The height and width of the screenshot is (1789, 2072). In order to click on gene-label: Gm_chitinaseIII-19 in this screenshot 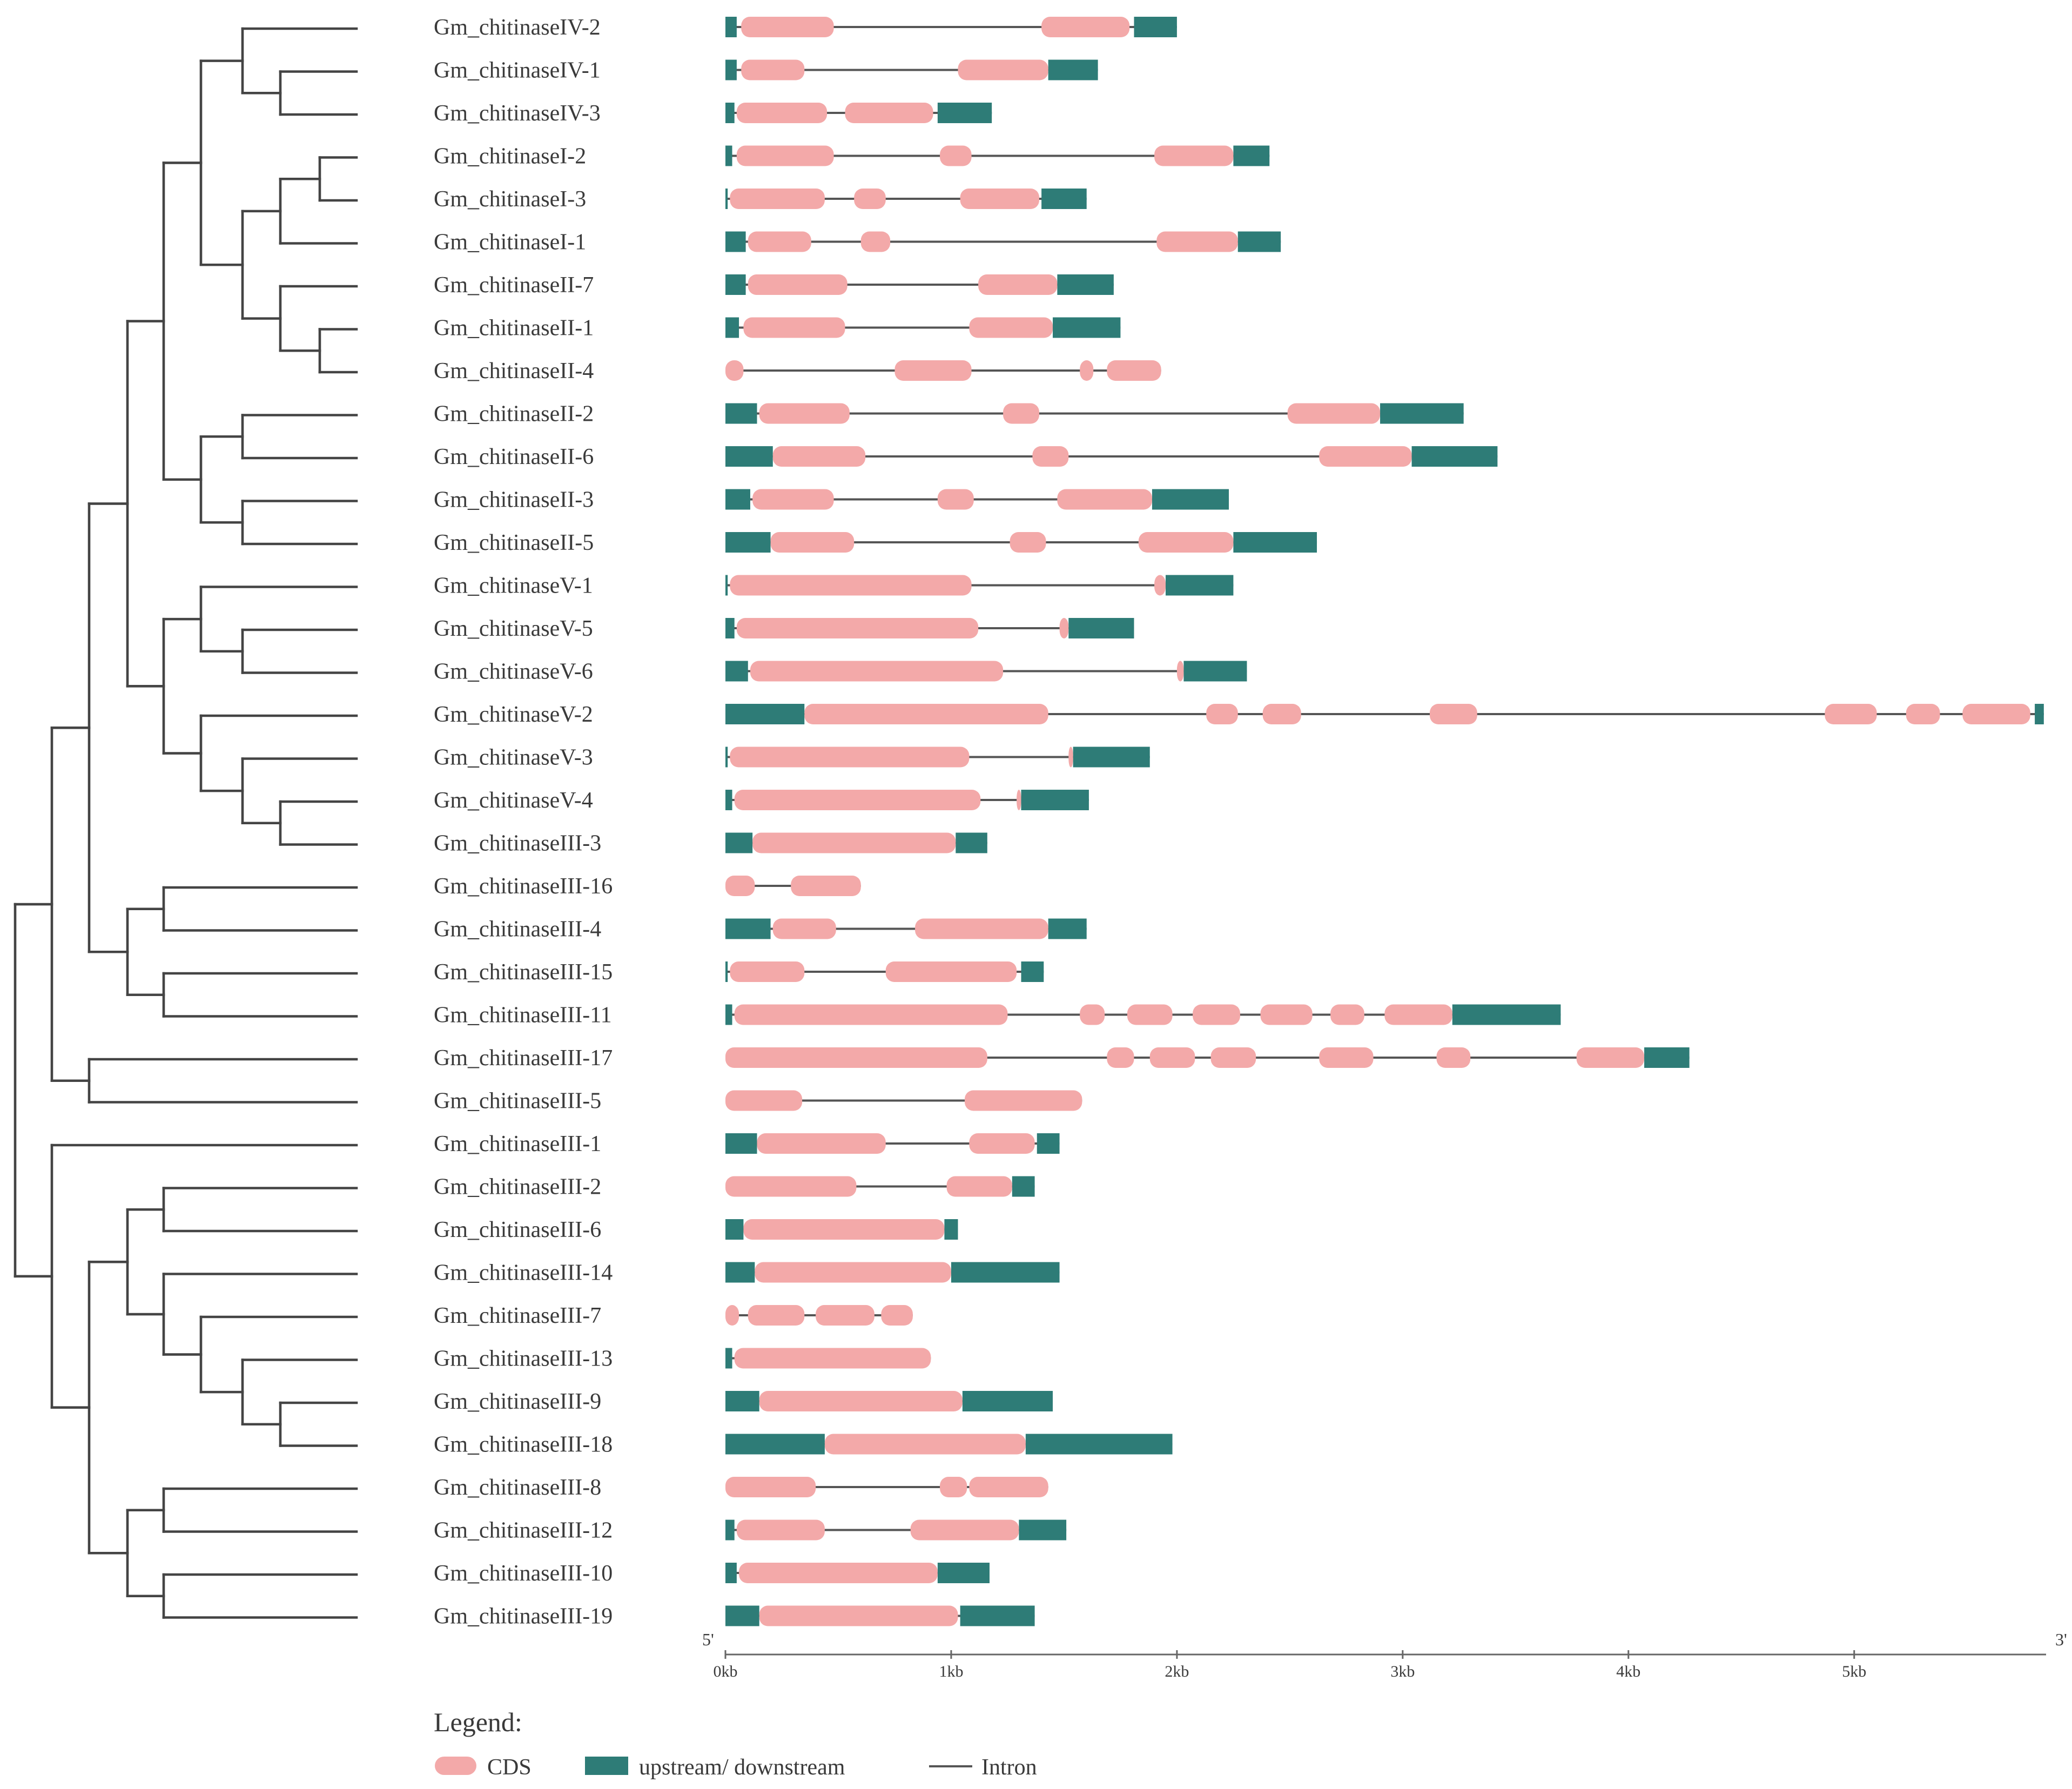, I will do `click(523, 1616)`.